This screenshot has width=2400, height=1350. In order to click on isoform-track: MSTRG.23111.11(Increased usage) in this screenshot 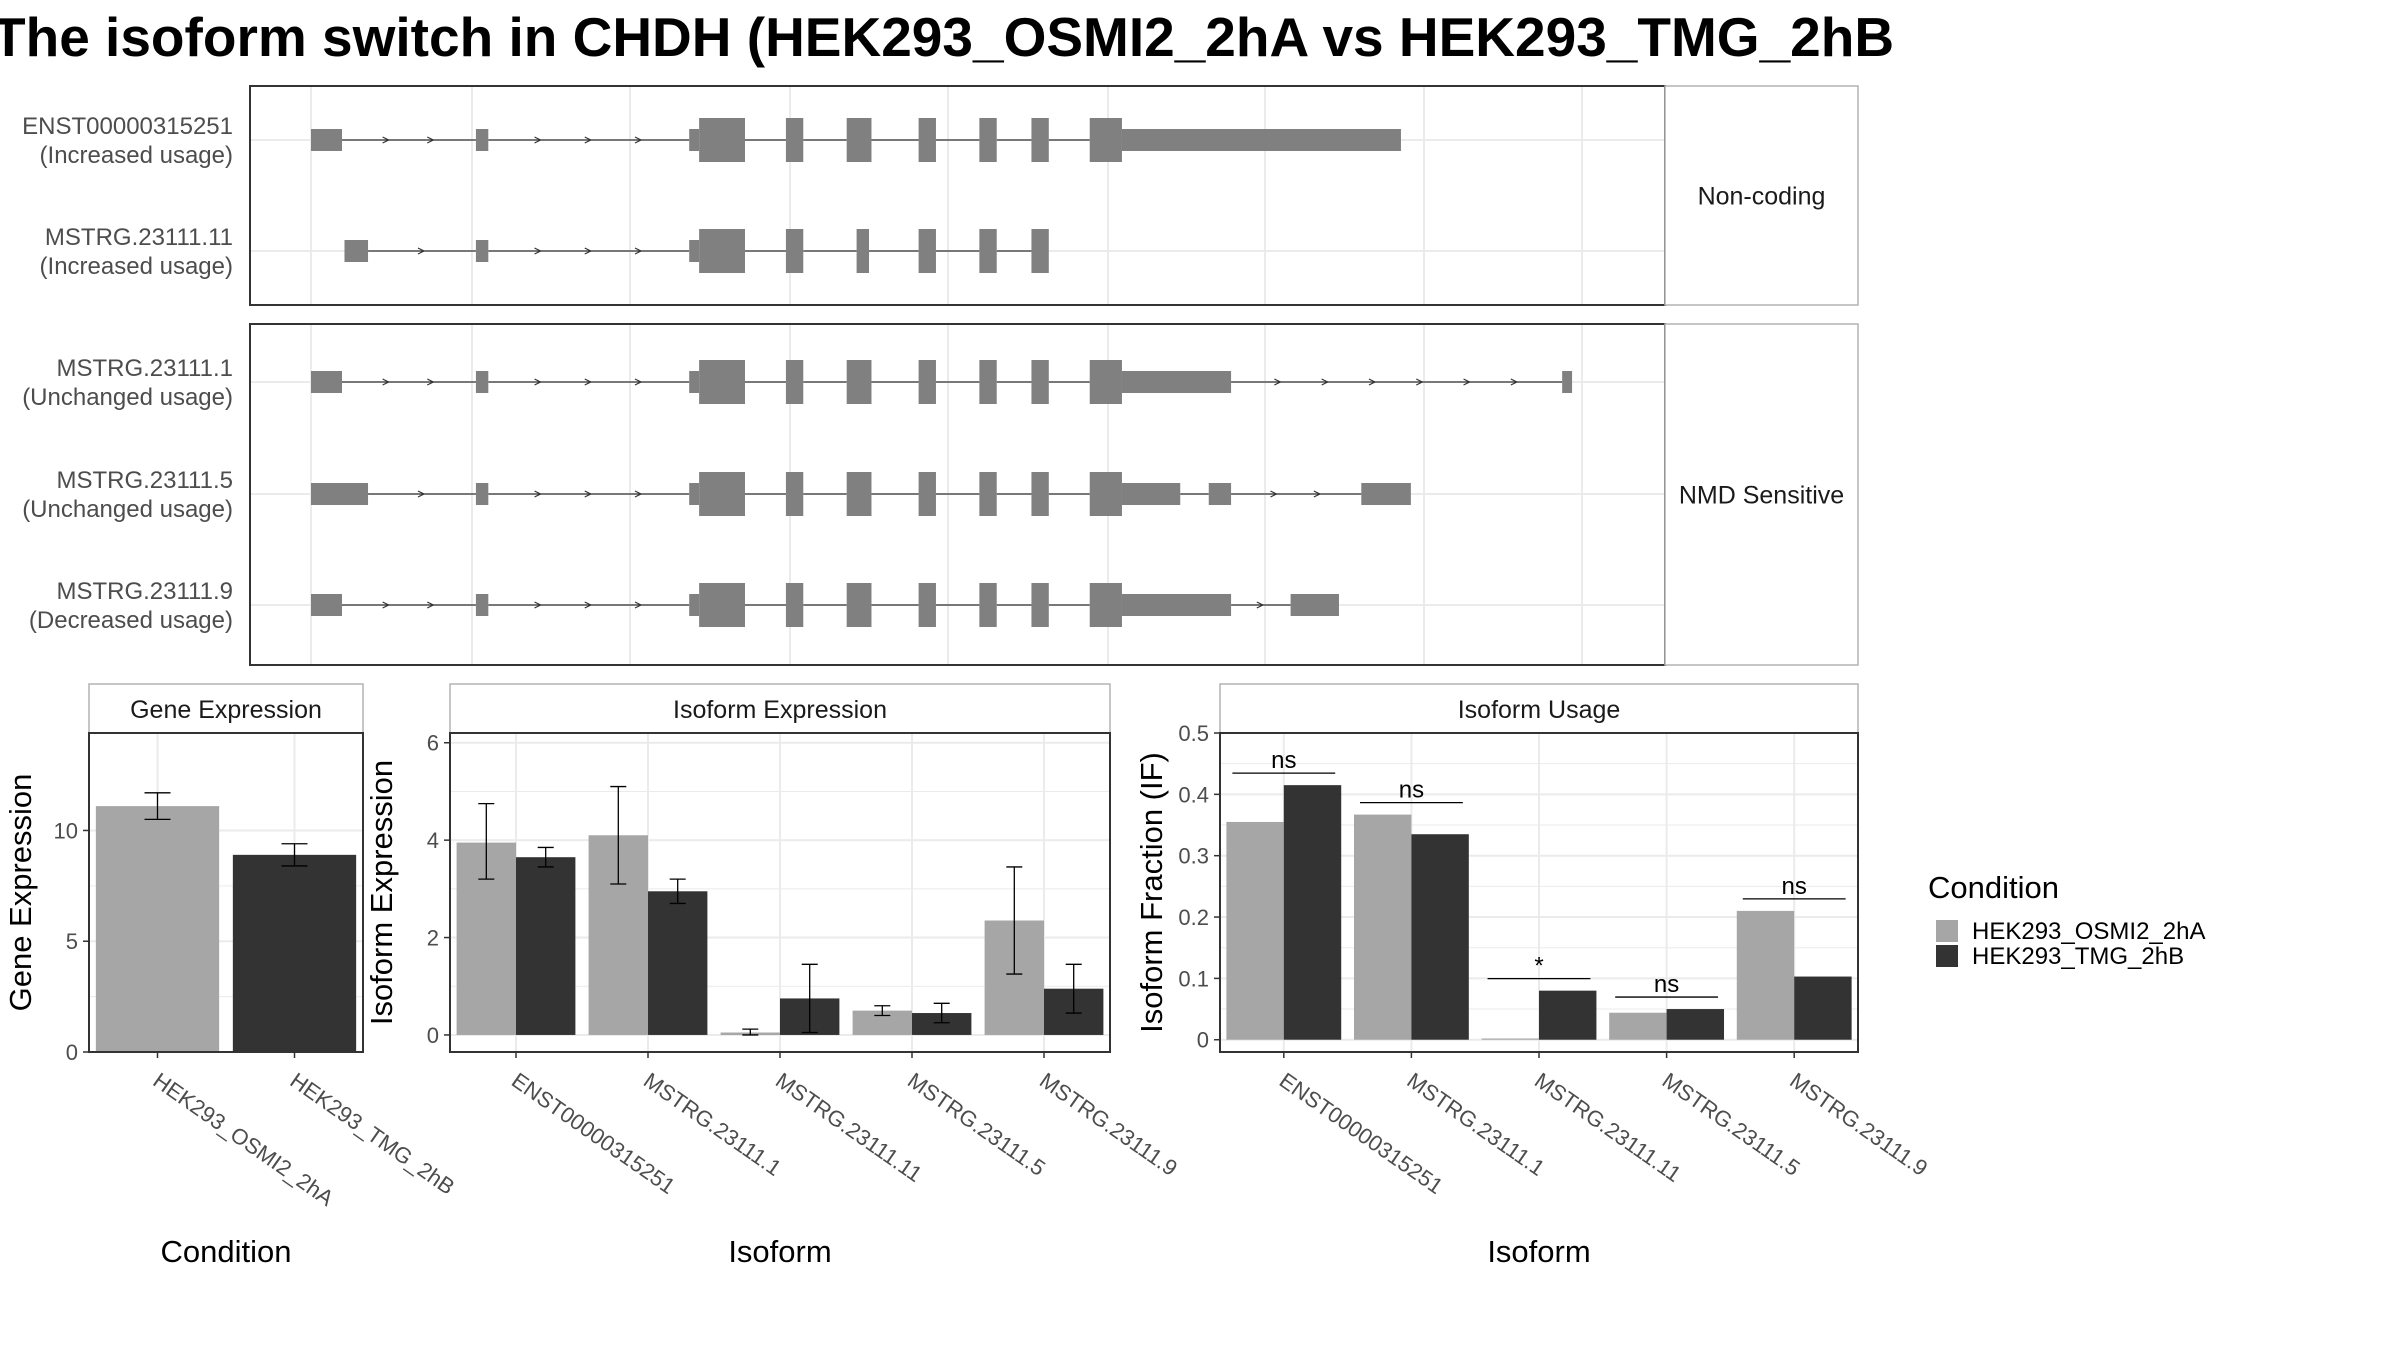, I will do `click(544, 252)`.